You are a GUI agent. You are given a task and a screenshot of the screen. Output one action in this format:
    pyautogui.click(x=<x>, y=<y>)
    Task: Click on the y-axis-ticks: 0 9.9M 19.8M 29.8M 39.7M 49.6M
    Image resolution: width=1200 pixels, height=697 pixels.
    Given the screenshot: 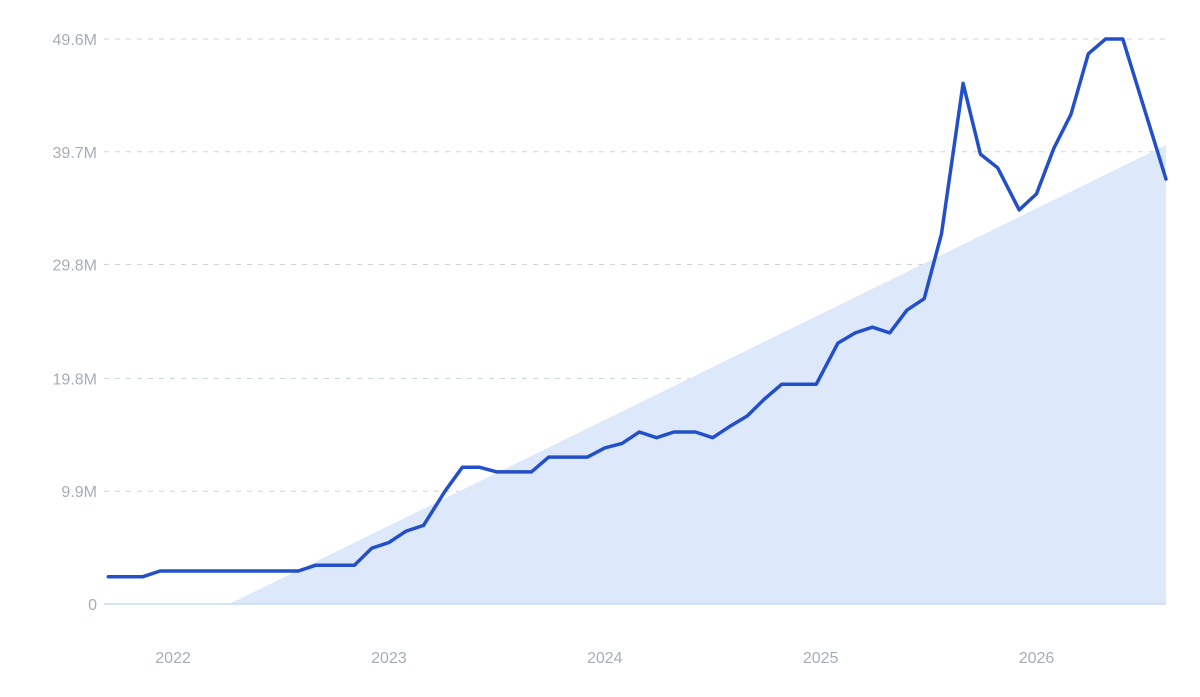 What is the action you would take?
    pyautogui.click(x=75, y=323)
    